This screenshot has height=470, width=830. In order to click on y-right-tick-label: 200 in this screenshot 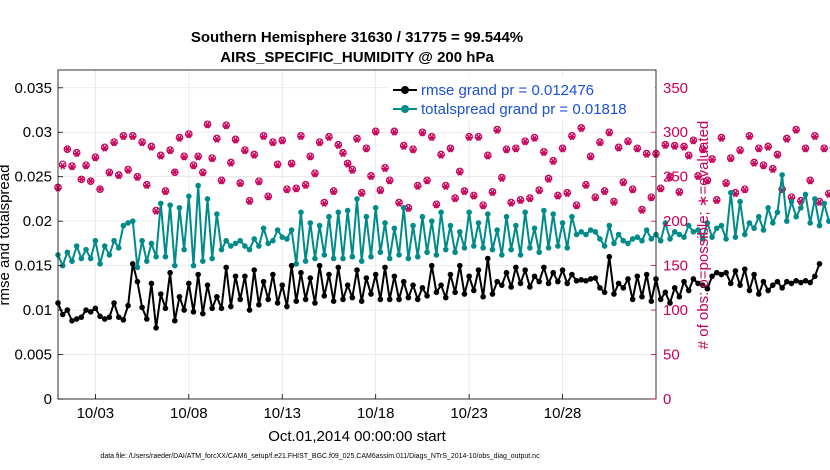, I will do `click(675, 221)`.